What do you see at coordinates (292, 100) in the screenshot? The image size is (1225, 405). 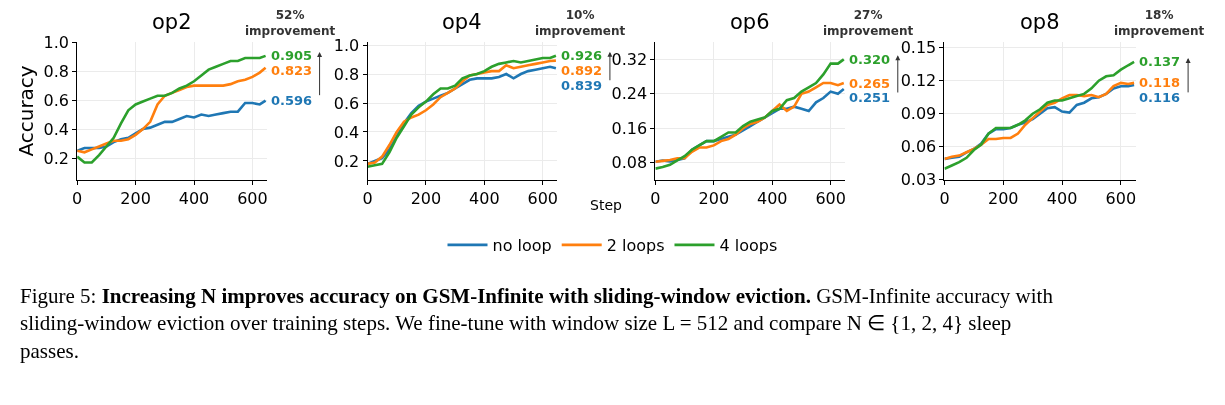 I see `data-label: 0.596` at bounding box center [292, 100].